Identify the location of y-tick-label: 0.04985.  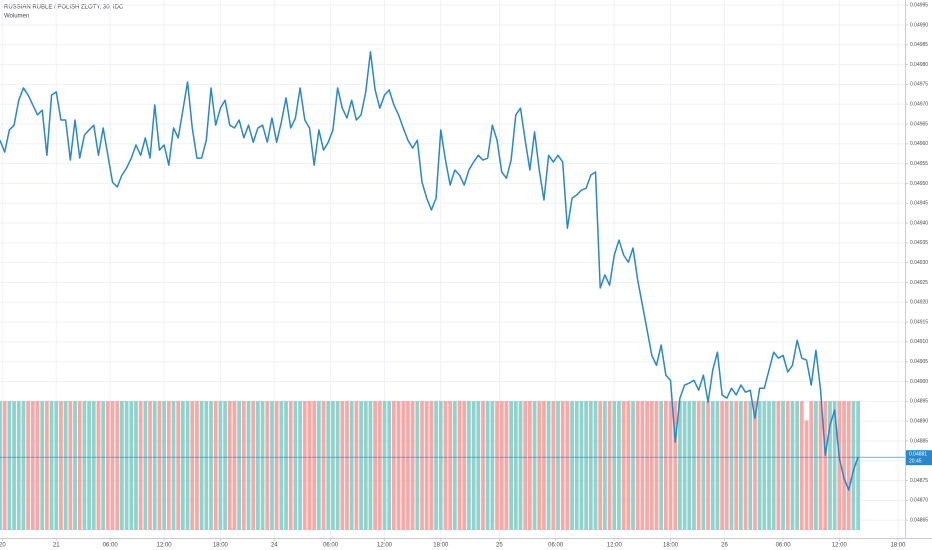
(919, 45).